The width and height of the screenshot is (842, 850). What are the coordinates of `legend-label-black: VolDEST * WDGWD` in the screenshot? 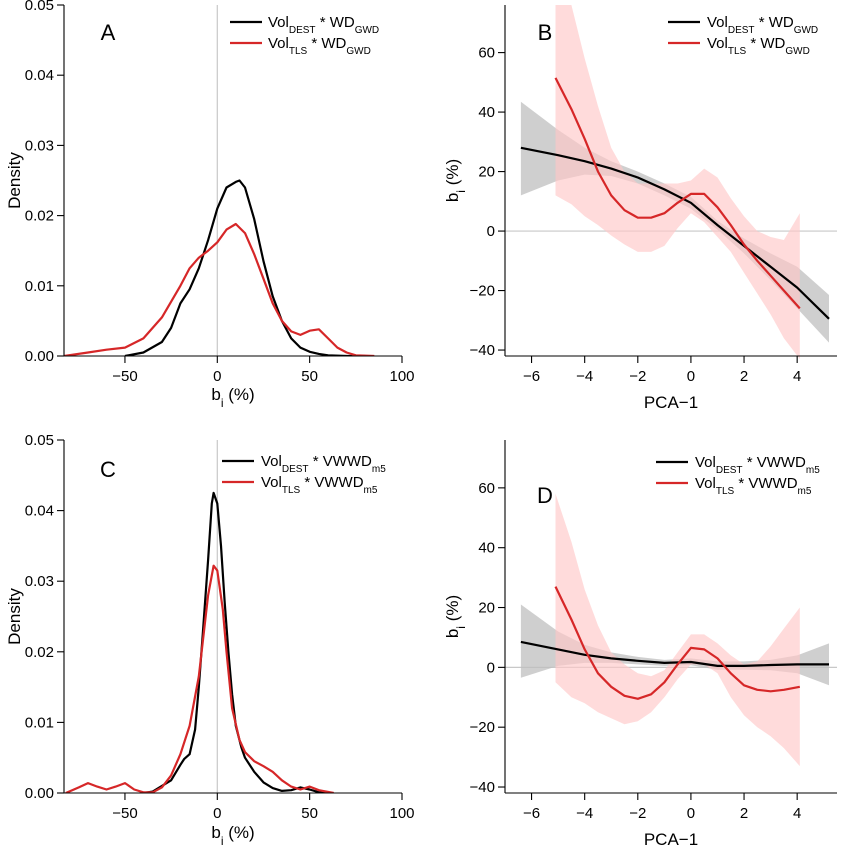 It's located at (762, 25).